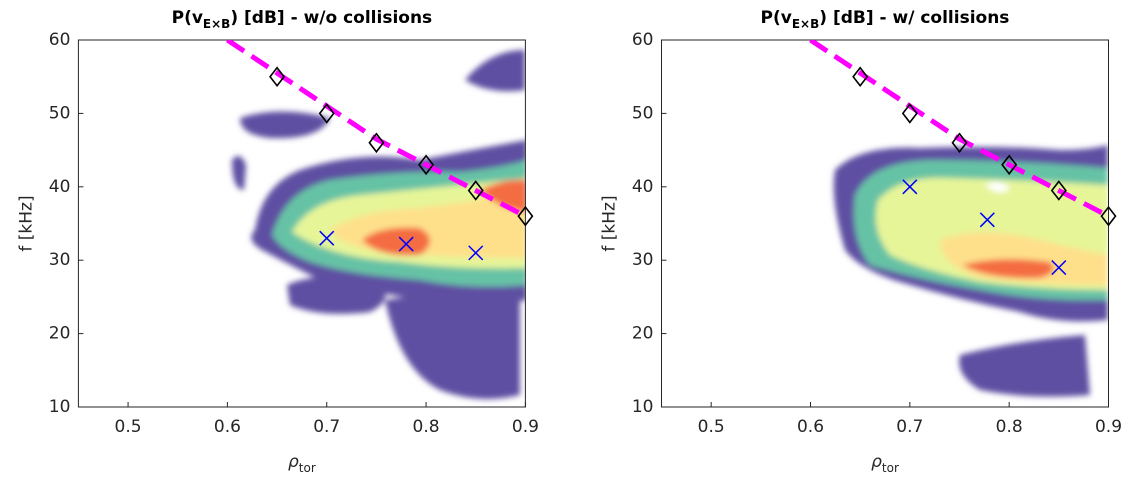 Image resolution: width=1131 pixels, height=480 pixels. I want to click on title-text: ) [dB] - w/ collisions, so click(914, 18).